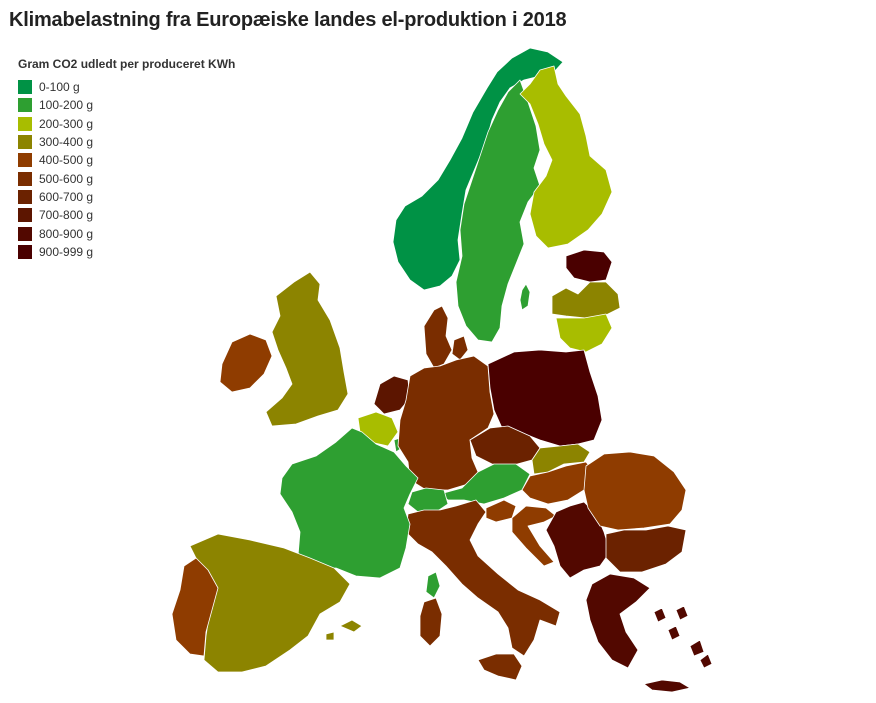 The height and width of the screenshot is (703, 876). I want to click on country-slovakia, so click(561, 459).